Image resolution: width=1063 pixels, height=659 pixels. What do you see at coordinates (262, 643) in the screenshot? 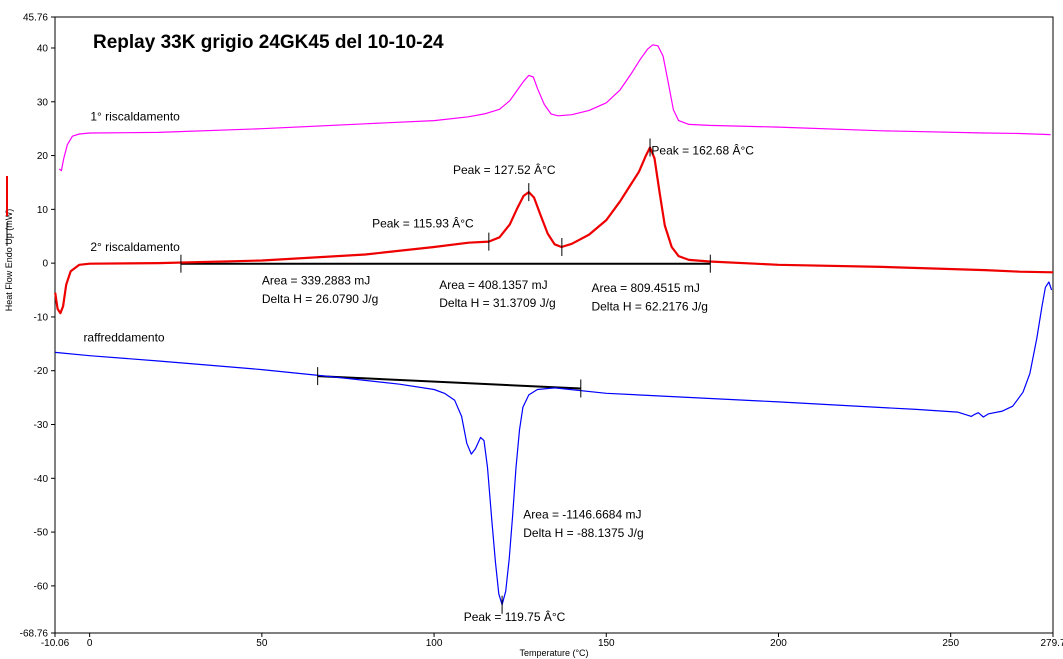
I see `x-tick-label: 50` at bounding box center [262, 643].